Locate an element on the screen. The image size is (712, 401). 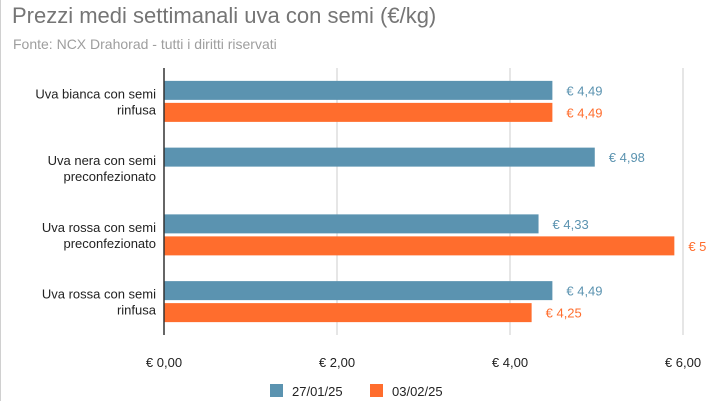
category-label: Uva bianca con semi is located at coordinates (95, 93).